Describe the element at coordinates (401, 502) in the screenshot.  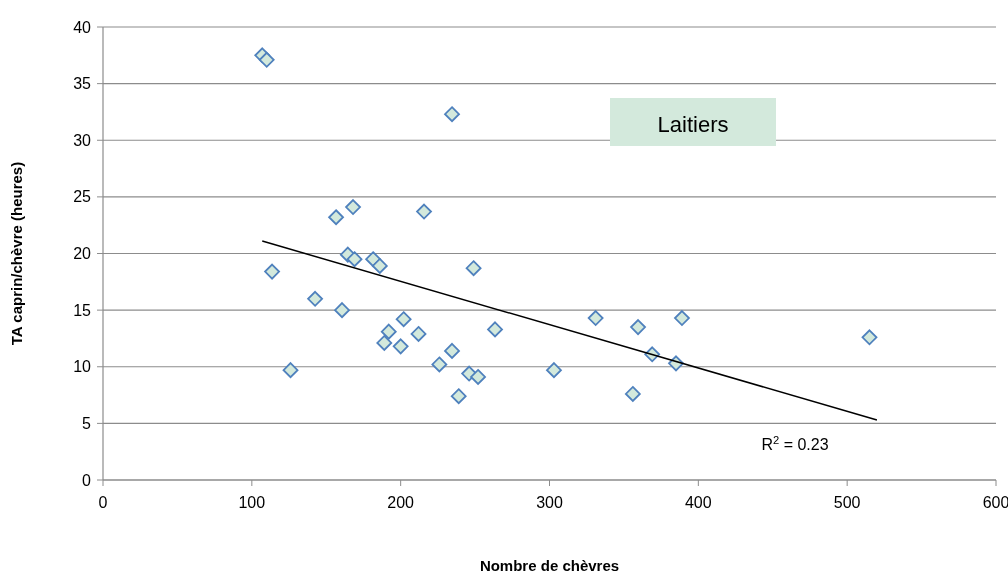
I see `x-tick-label: 200` at that location.